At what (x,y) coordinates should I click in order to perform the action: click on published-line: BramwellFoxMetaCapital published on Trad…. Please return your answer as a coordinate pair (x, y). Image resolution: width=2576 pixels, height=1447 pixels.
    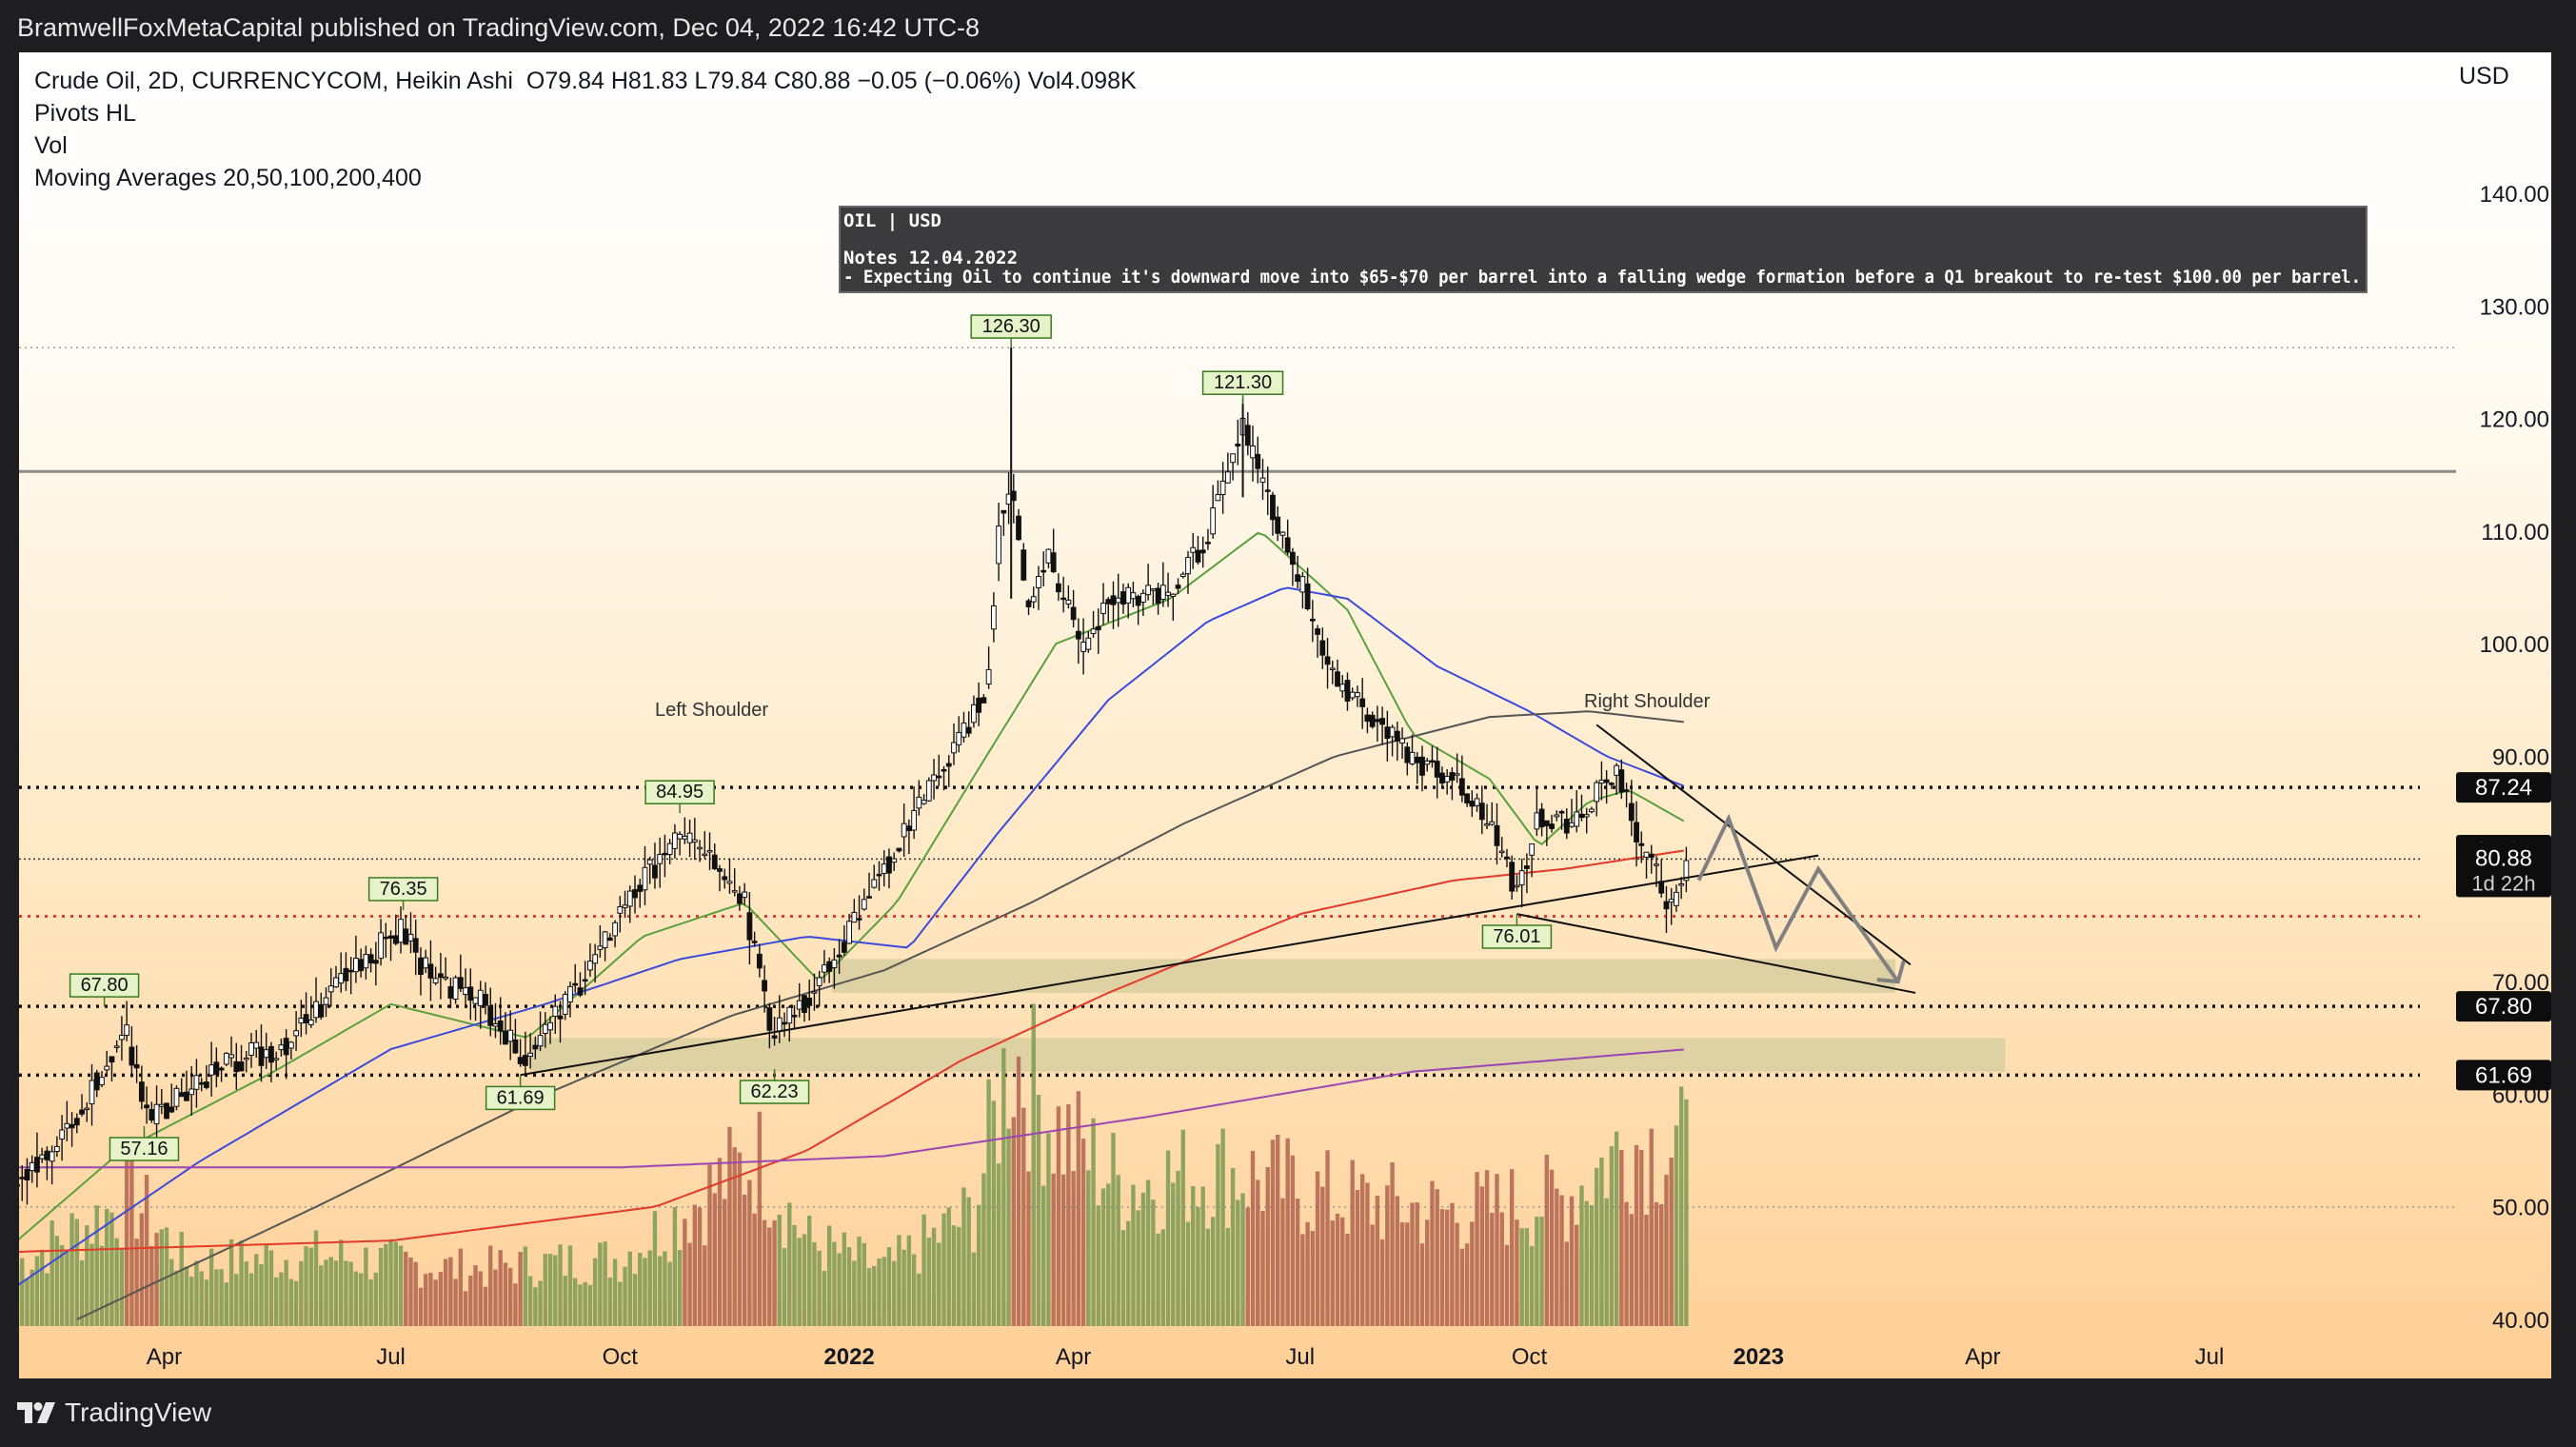
    Looking at the image, I should click on (499, 27).